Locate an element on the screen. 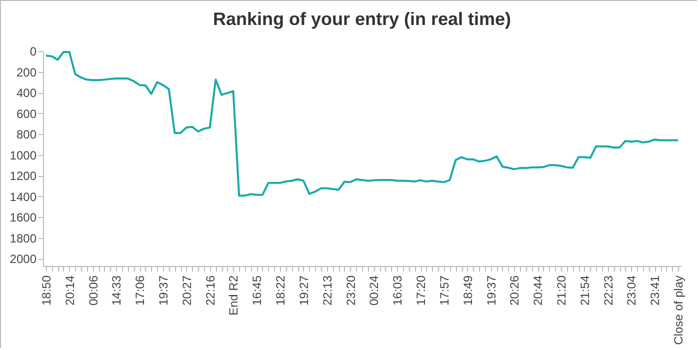 Image resolution: width=699 pixels, height=350 pixels. y-tick-label: 200 is located at coordinates (26, 72).